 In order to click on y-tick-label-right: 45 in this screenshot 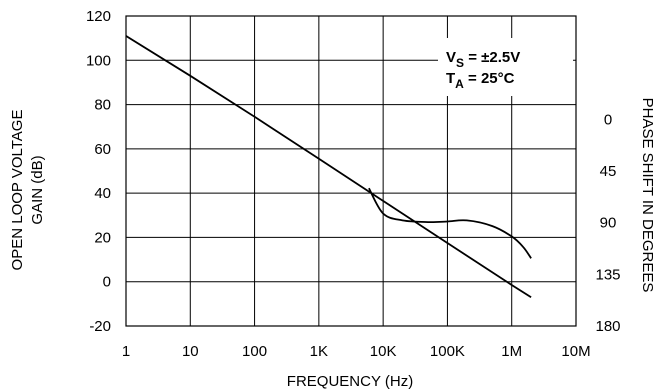, I will do `click(608, 171)`.